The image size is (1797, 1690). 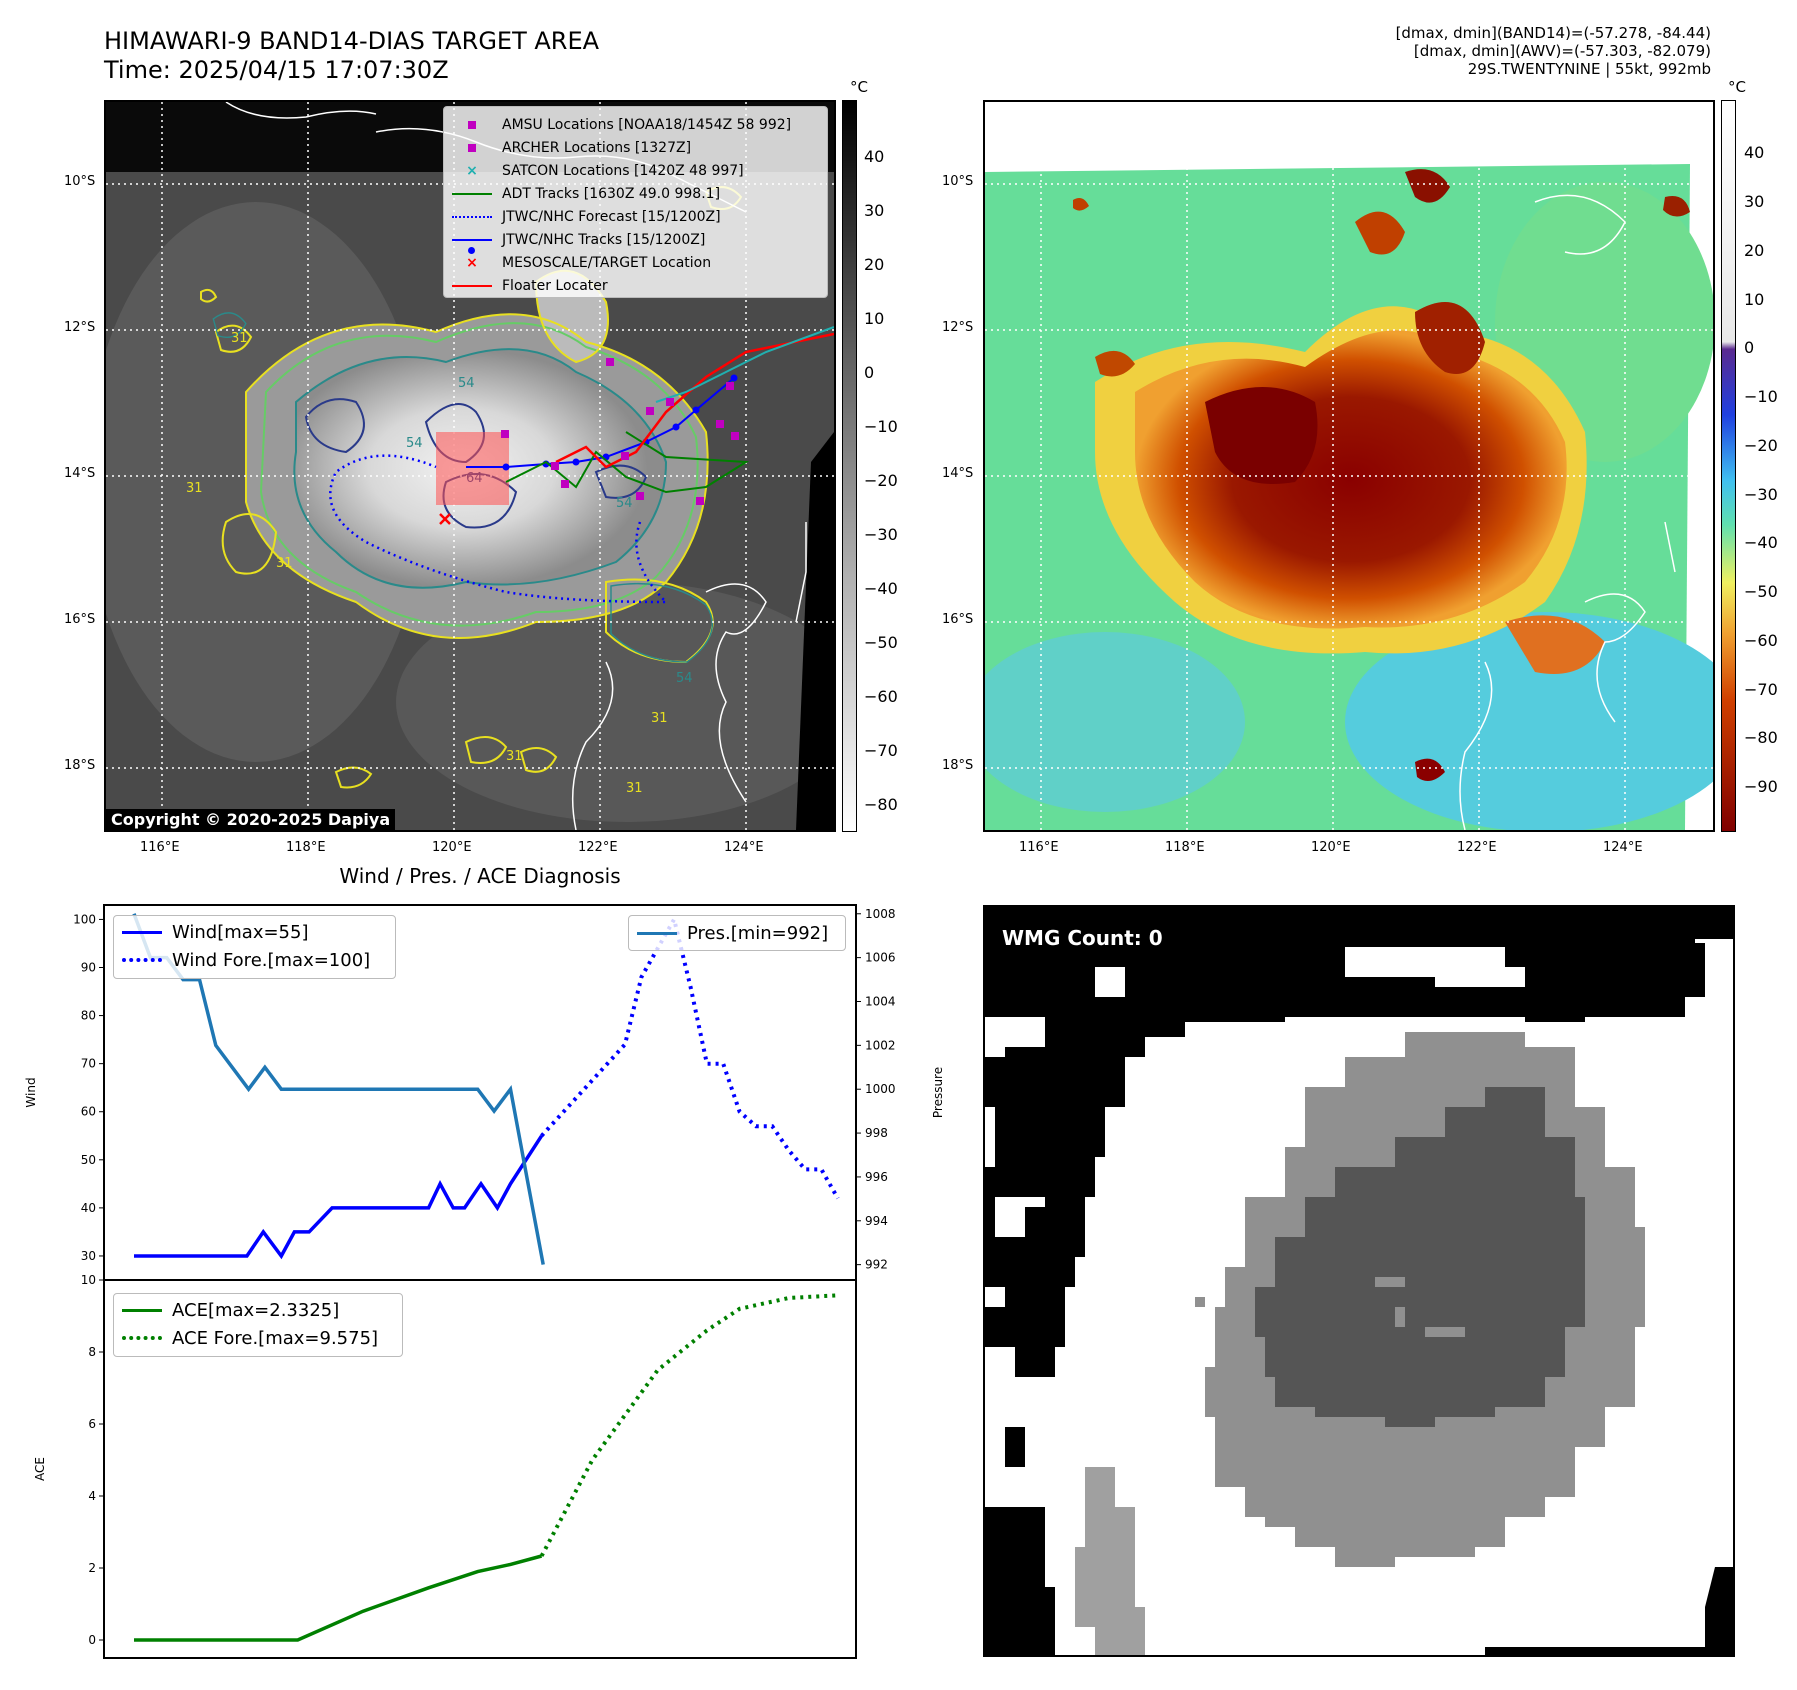 I want to click on y-tick-label: 30, so click(x=88, y=1256).